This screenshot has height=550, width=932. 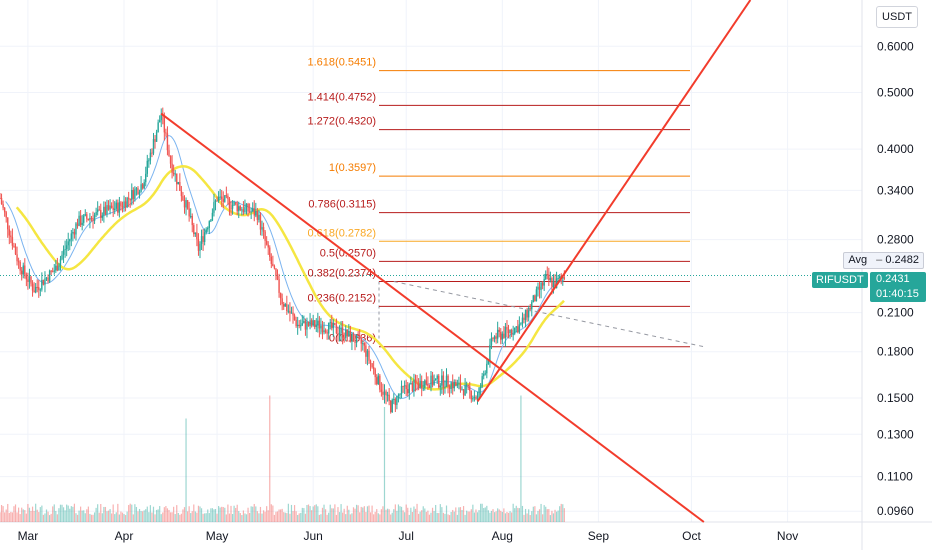 What do you see at coordinates (28, 536) in the screenshot?
I see `time-tick-label: Mar` at bounding box center [28, 536].